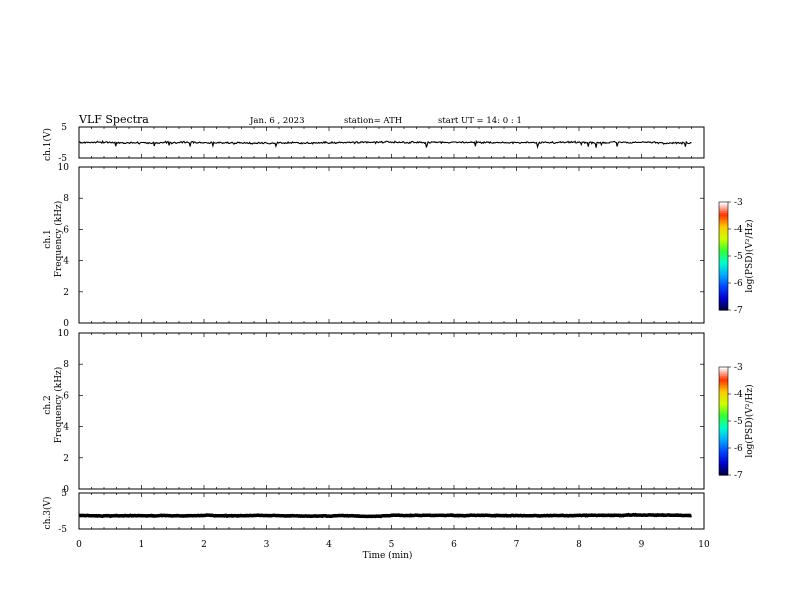 The image size is (792, 612). What do you see at coordinates (47, 144) in the screenshot?
I see `ch1-waveform-ylabel-line: ch.1(V)` at bounding box center [47, 144].